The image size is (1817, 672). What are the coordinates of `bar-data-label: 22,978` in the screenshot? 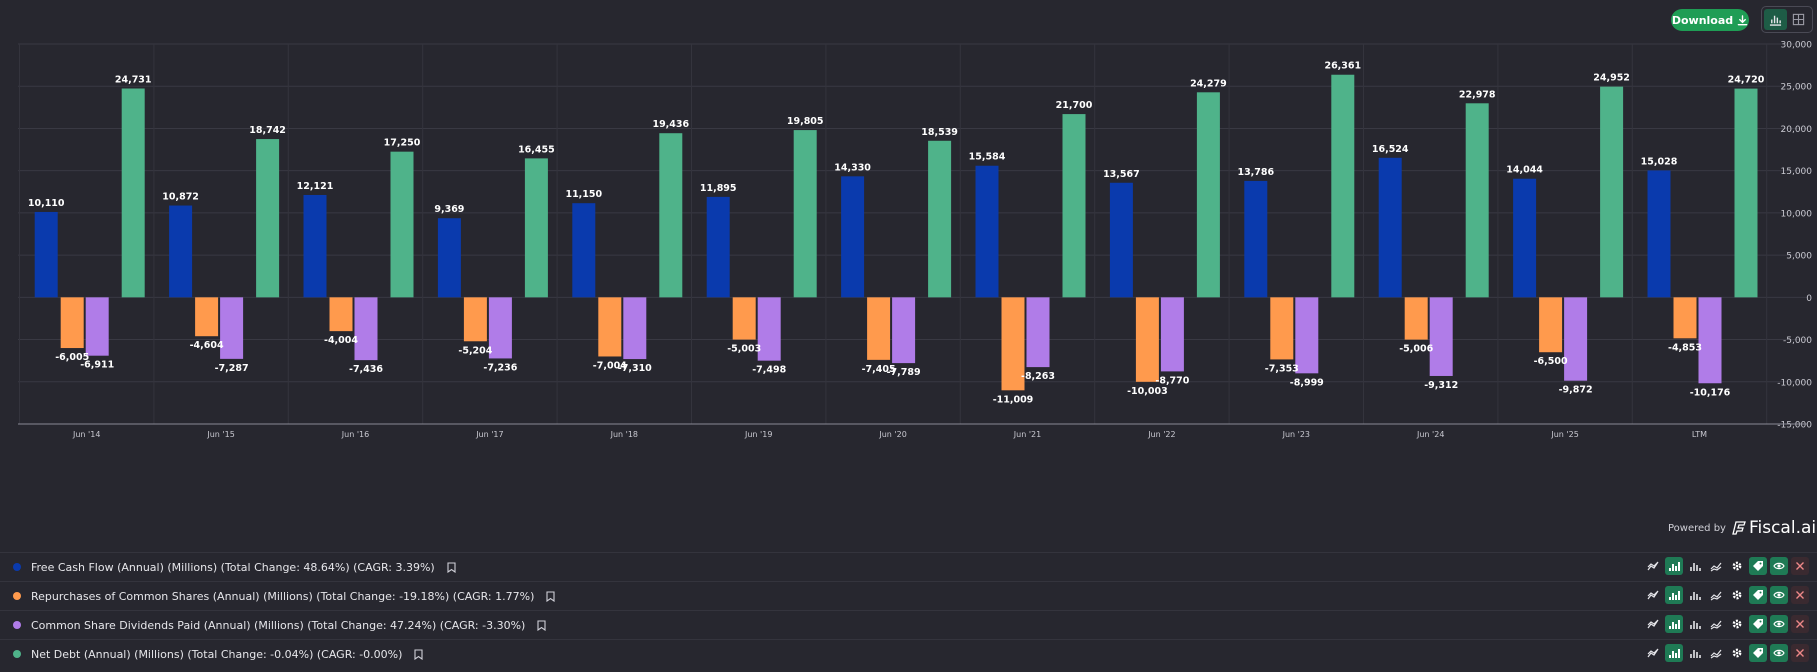 It's located at (1477, 94).